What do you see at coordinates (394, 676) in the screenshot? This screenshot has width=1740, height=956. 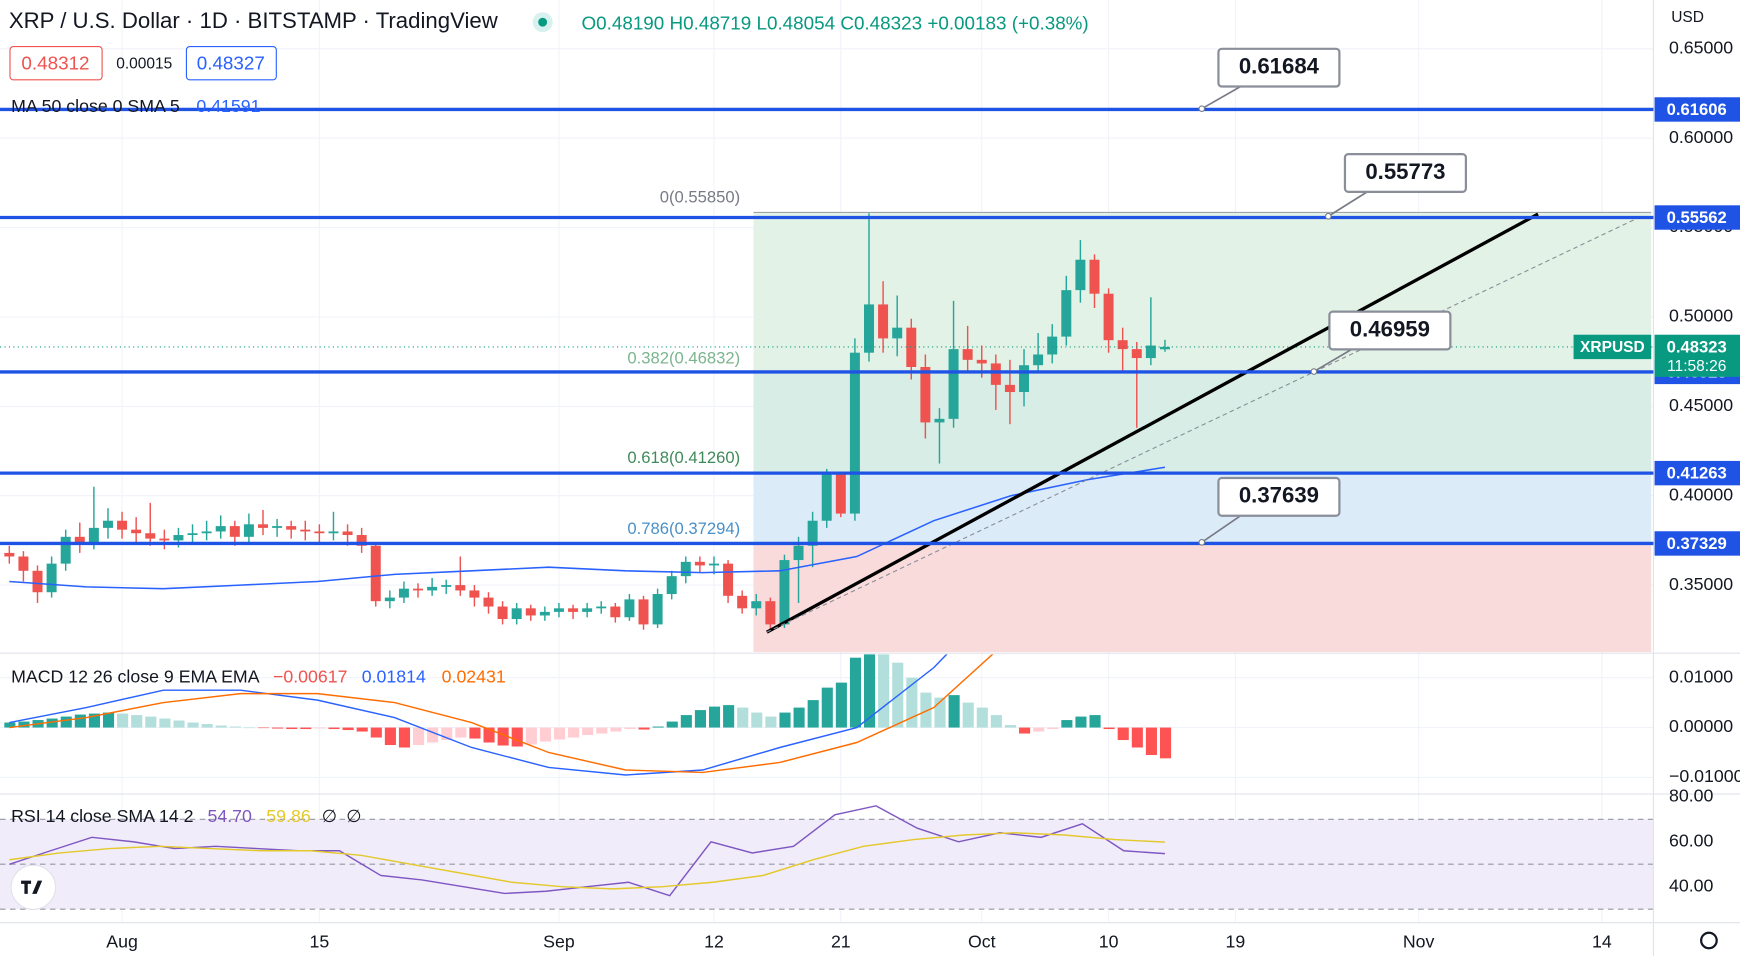 I see `macd-legend-value: 0.01814` at bounding box center [394, 676].